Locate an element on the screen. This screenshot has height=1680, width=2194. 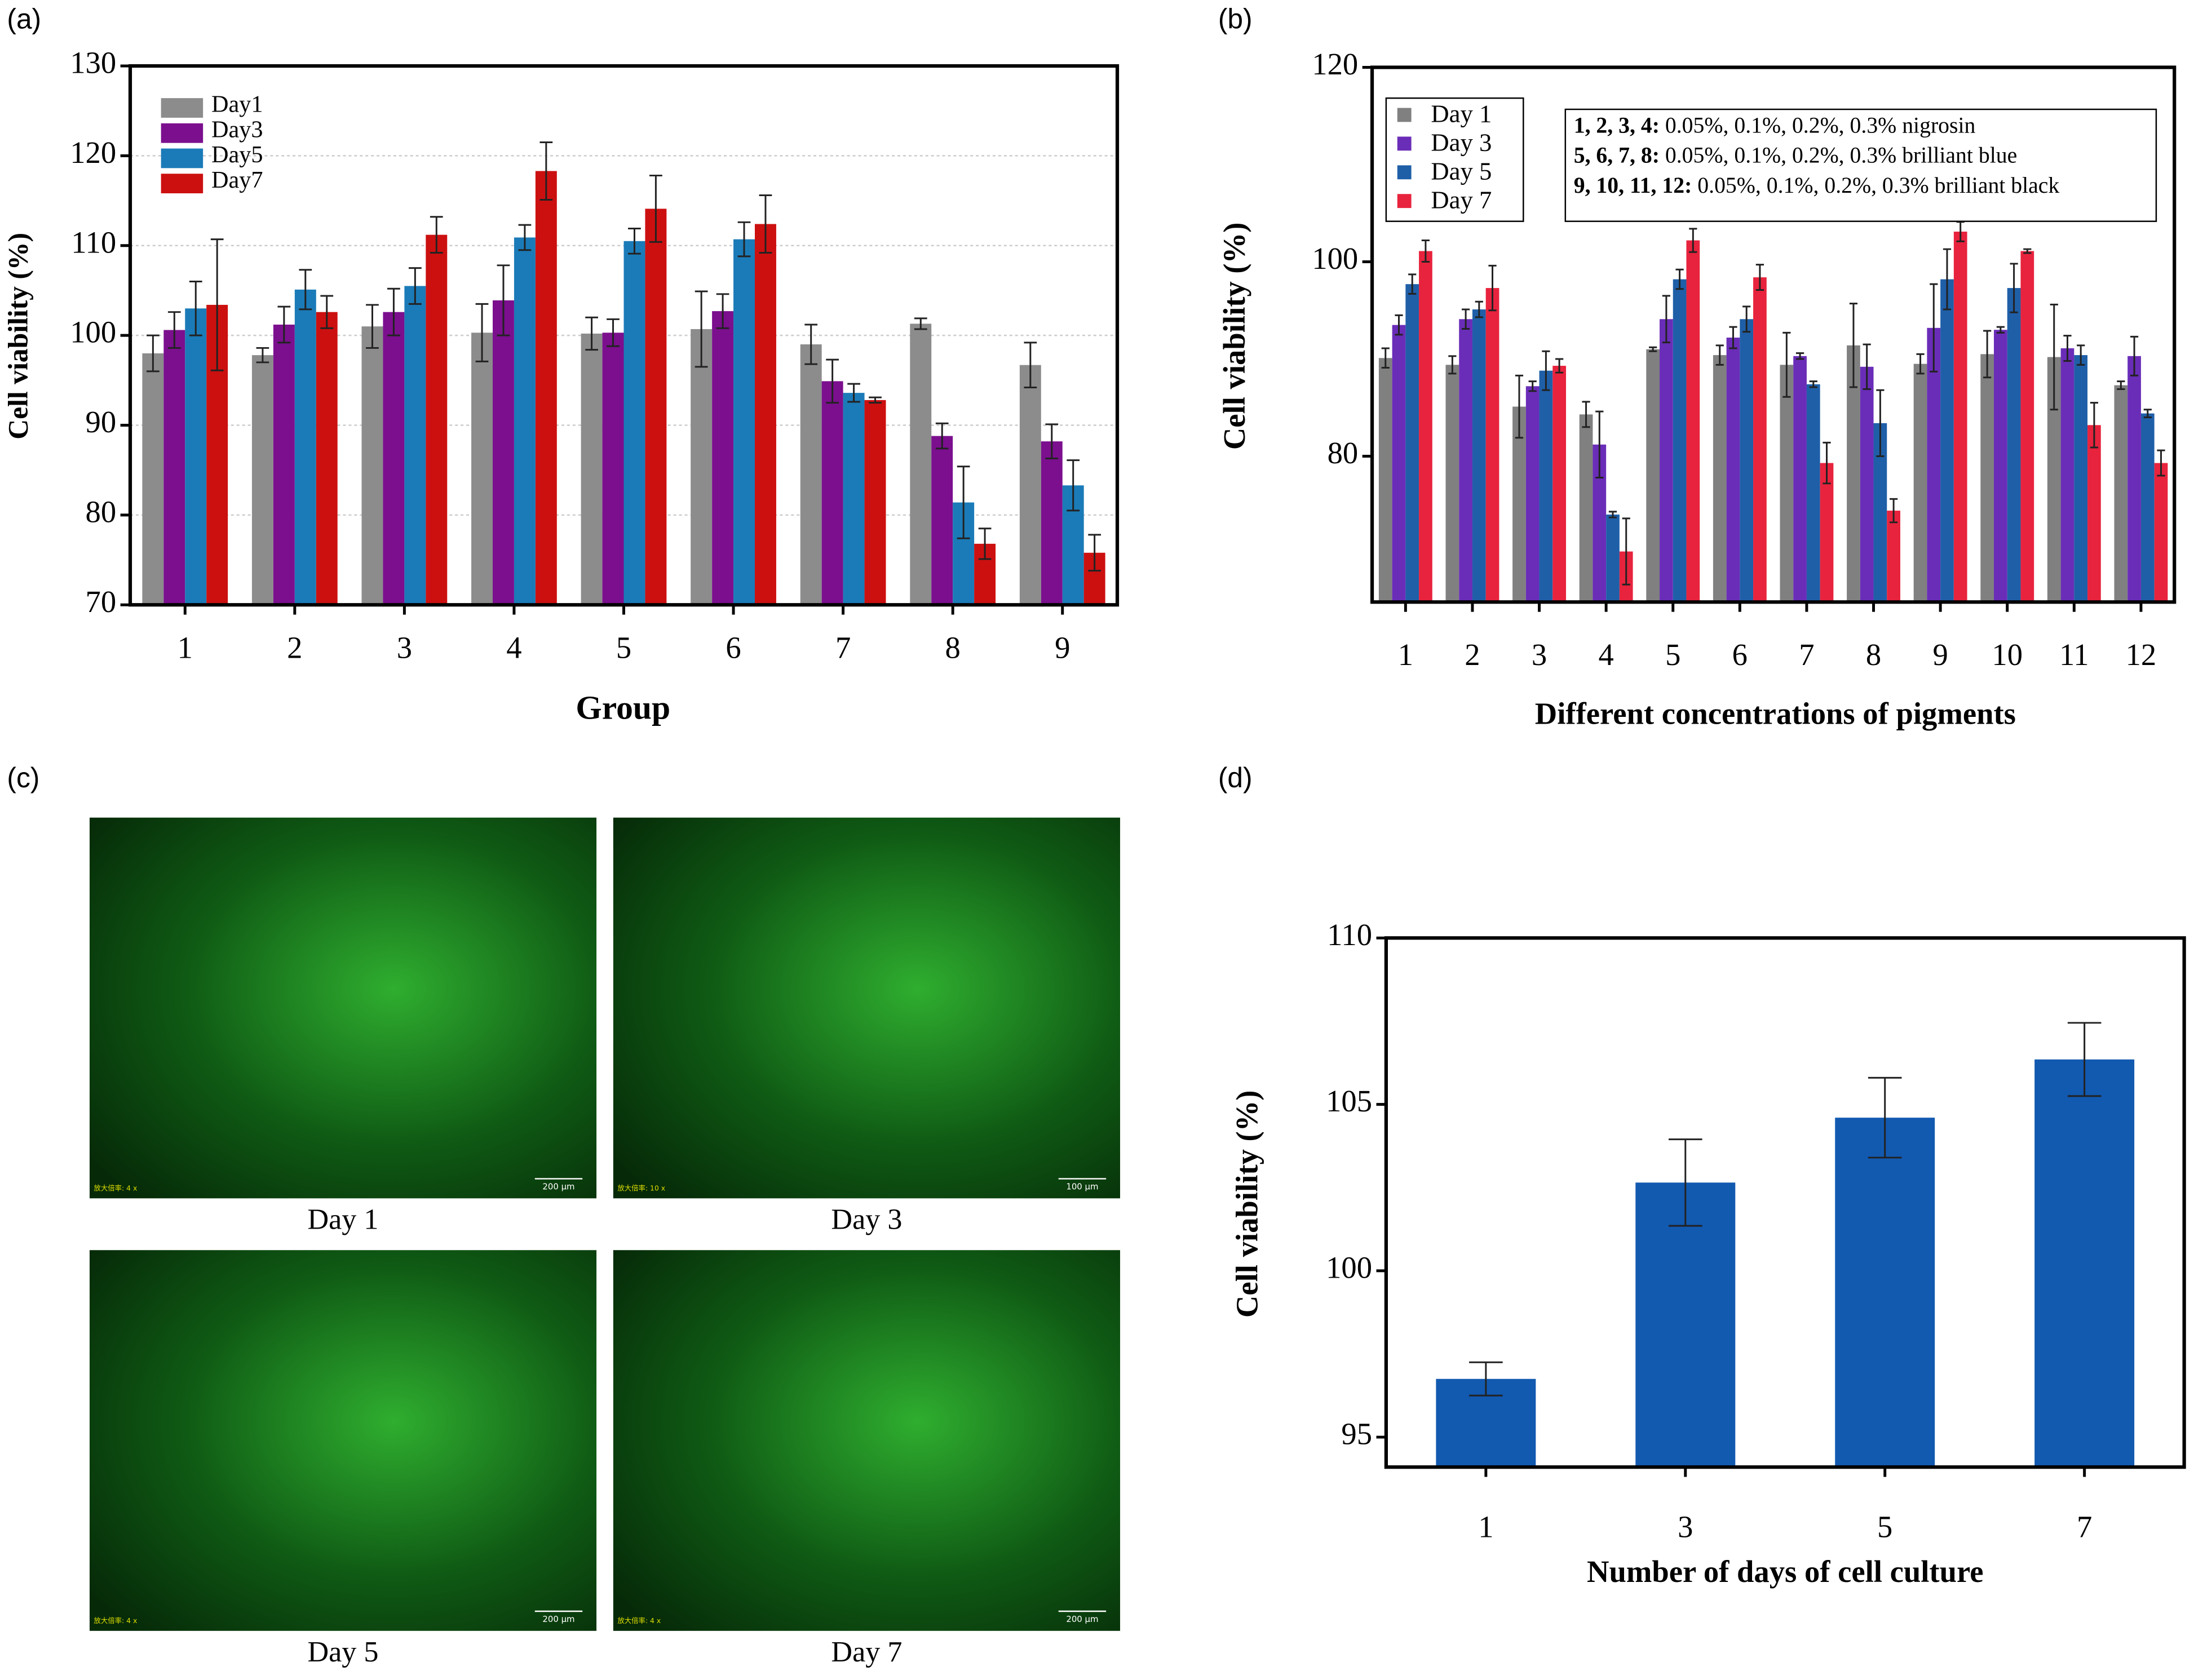
annotation-text: 0.05%, 0.1%, 0.2%, 0.3% brilliant black is located at coordinates (1878, 185).